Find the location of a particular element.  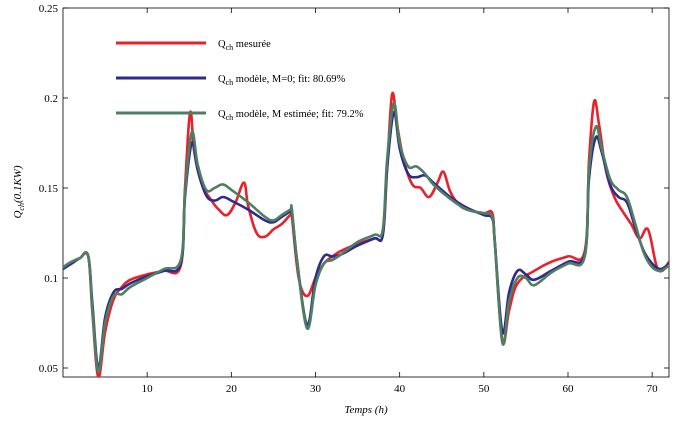

x-tick-label: 70 is located at coordinates (653, 389).